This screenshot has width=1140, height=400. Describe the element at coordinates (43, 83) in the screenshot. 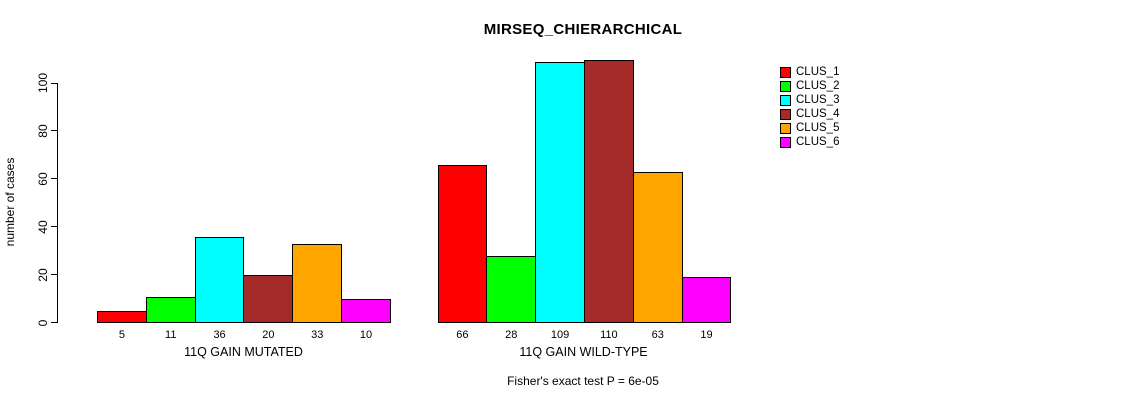

I see `y-tick-label-100: 100` at that location.